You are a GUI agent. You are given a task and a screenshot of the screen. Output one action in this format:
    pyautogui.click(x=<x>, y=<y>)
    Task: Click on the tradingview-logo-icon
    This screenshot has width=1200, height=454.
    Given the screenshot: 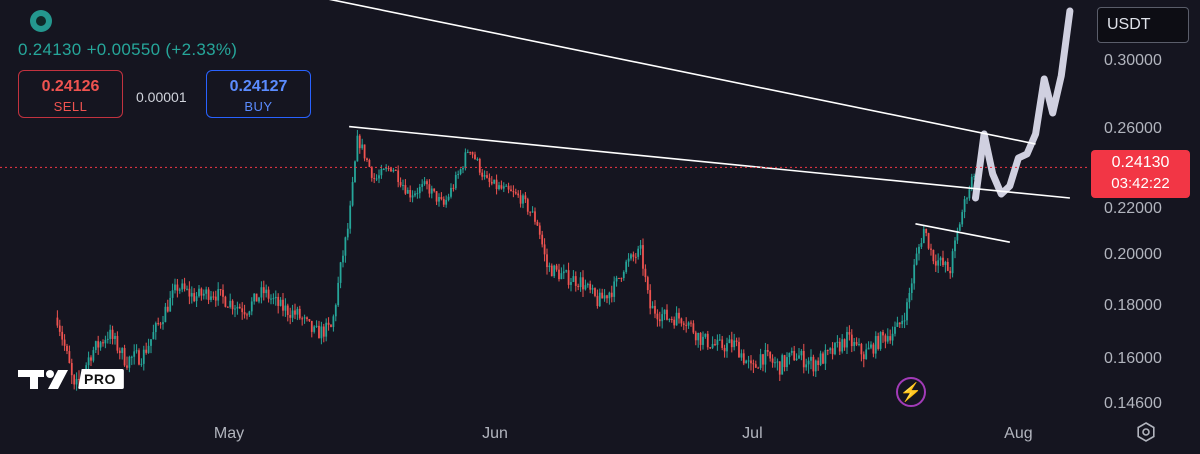 What is the action you would take?
    pyautogui.click(x=43, y=379)
    